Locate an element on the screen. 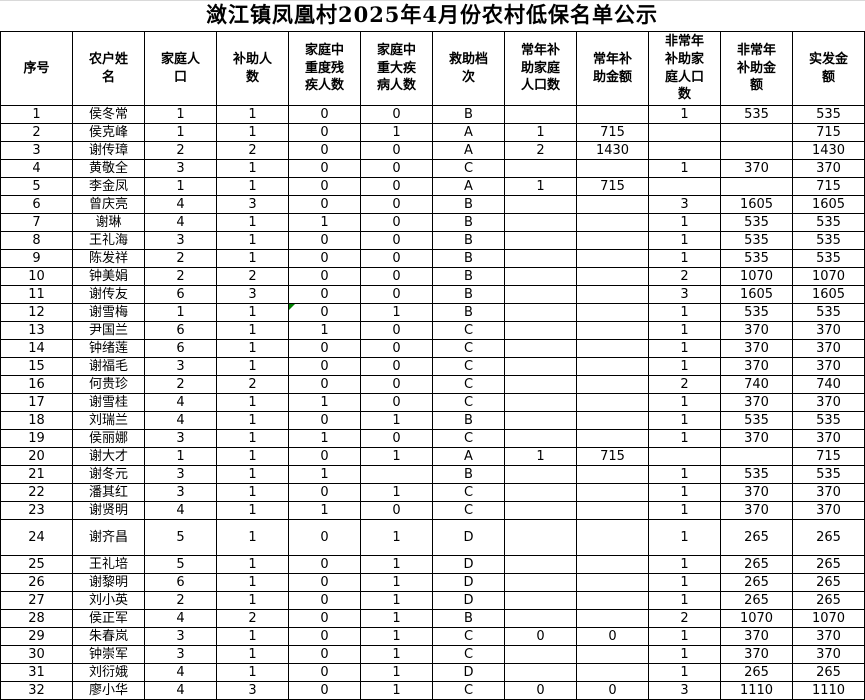 The height and width of the screenshot is (700, 865). table-row: 21 谢冬元 3 1 1 B 1 535 535 is located at coordinates (432, 474).